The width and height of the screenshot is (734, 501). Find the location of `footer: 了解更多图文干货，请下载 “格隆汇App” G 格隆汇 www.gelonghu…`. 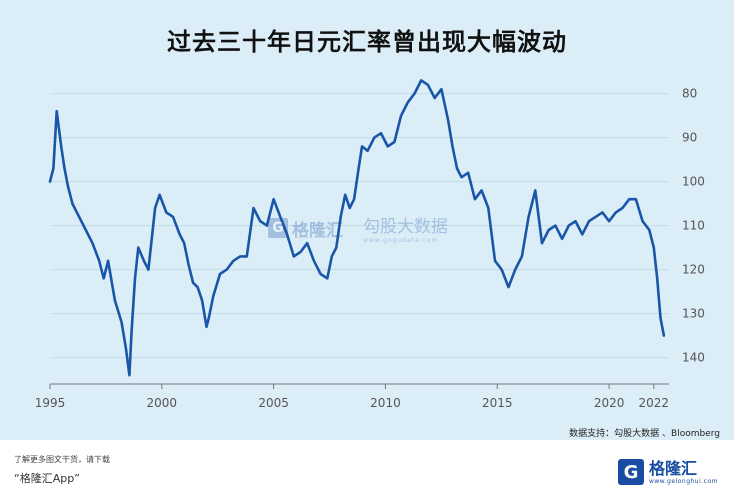

footer: 了解更多图文干货，请下载 “格隆汇App” G 格隆汇 www.gelonghu… is located at coordinates (367, 470).